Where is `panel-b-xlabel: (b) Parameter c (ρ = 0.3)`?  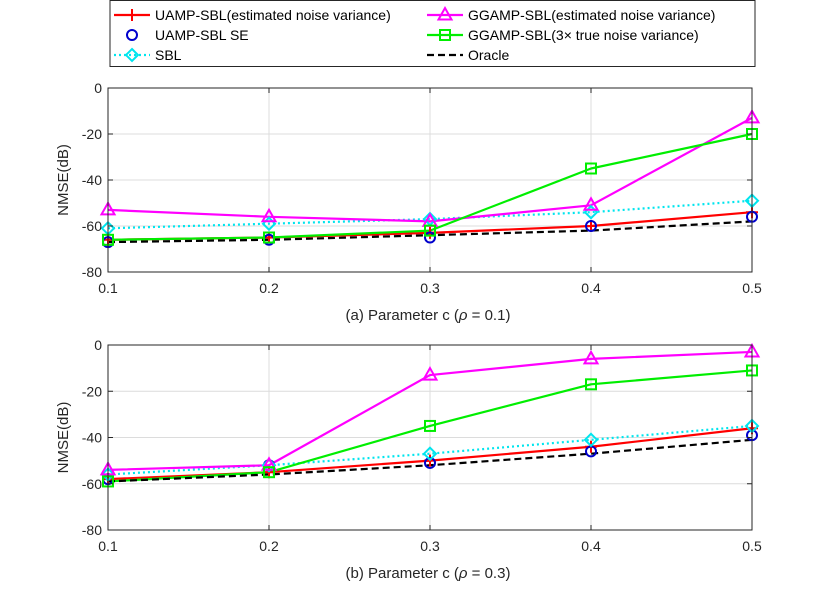
panel-b-xlabel: (b) Parameter c (ρ = 0.3) is located at coordinates (428, 573).